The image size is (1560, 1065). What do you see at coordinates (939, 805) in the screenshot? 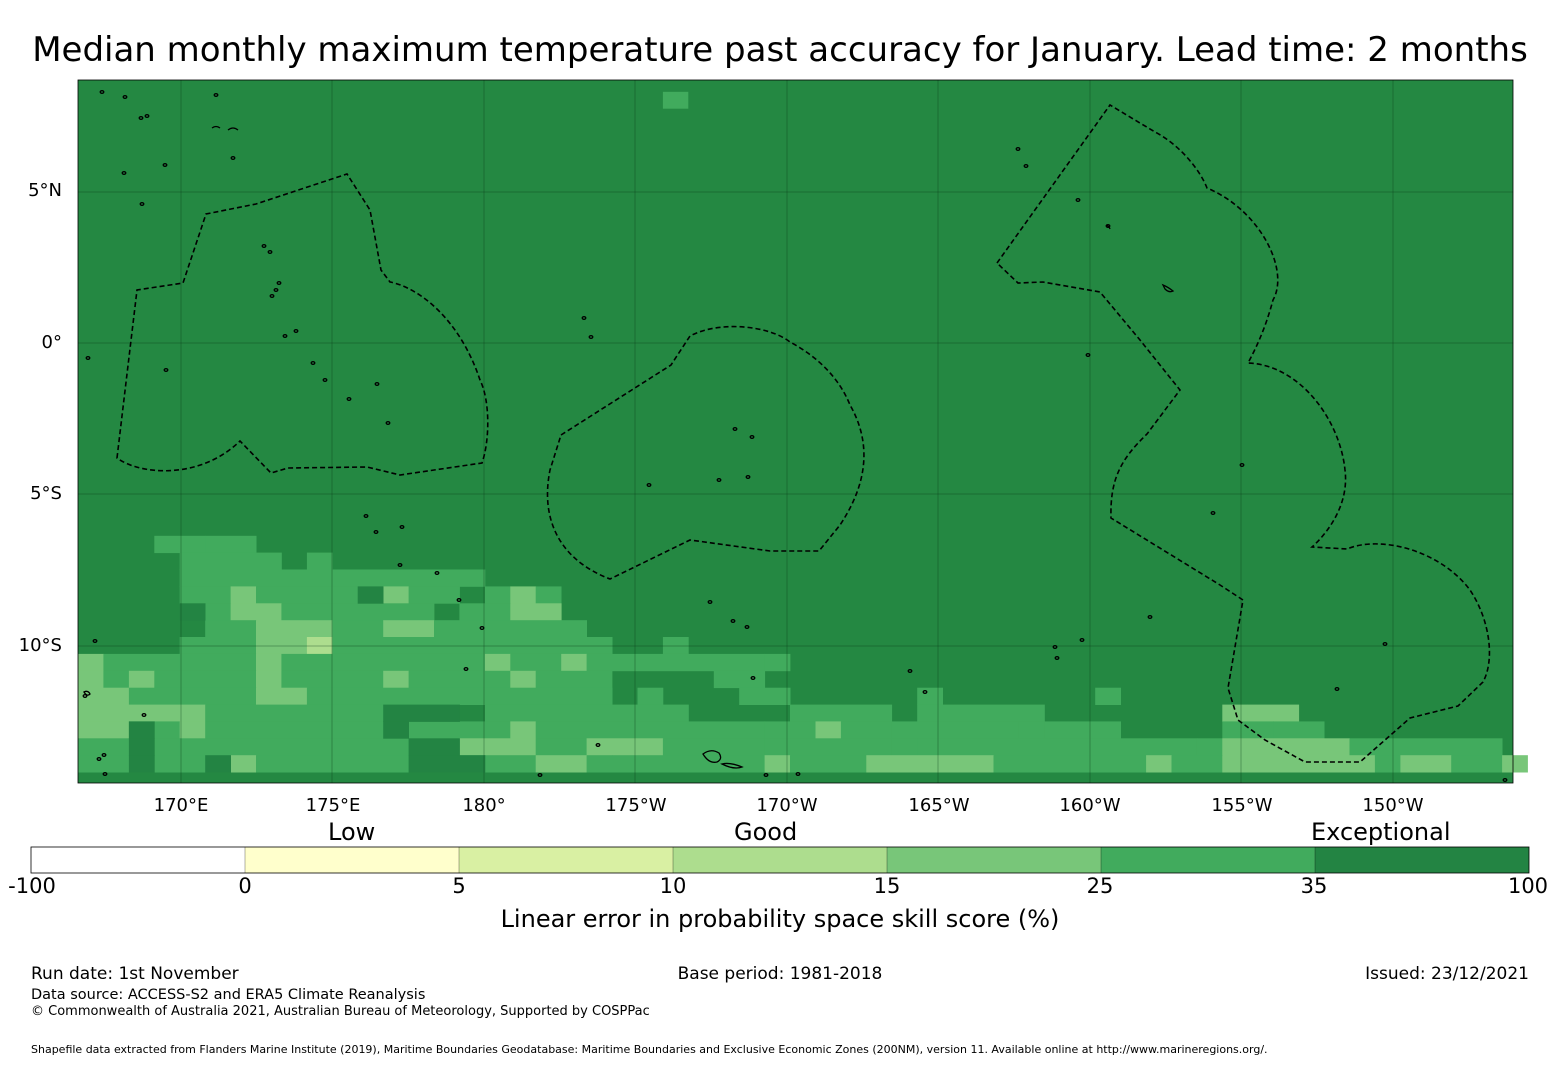
I see `lon-tick-165w: 165°W` at bounding box center [939, 805].